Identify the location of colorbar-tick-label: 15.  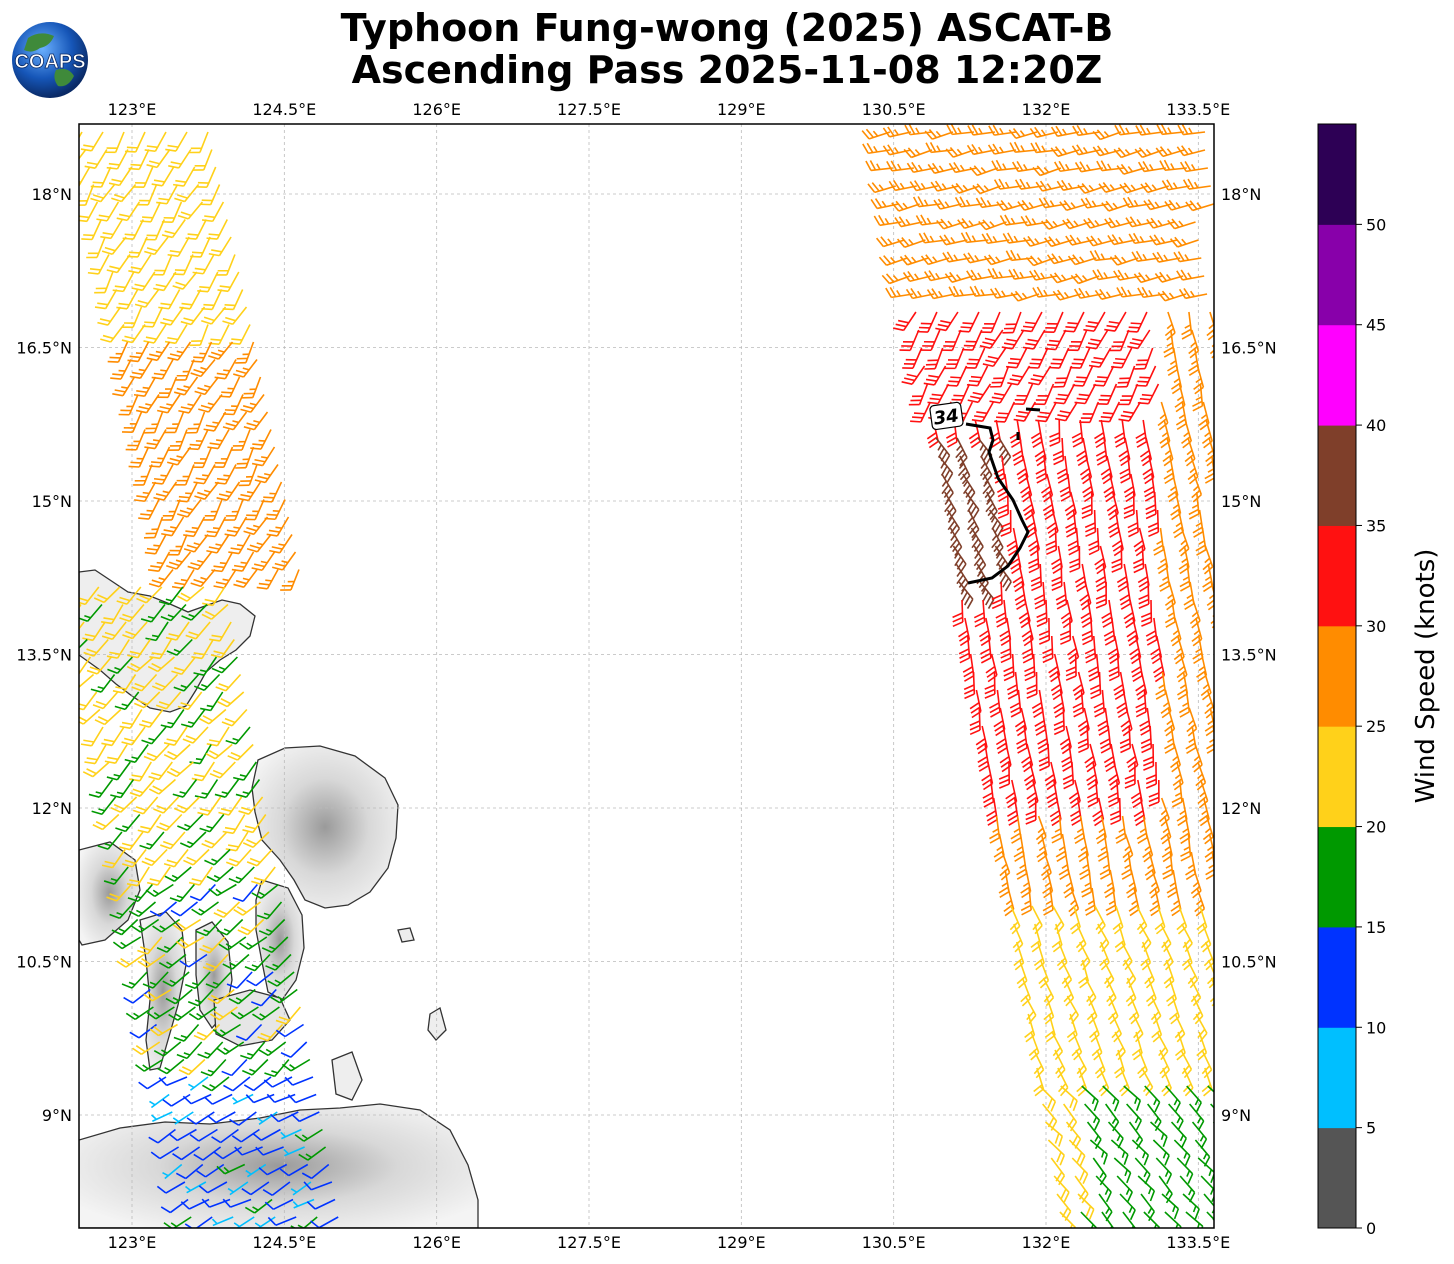
(1376, 927).